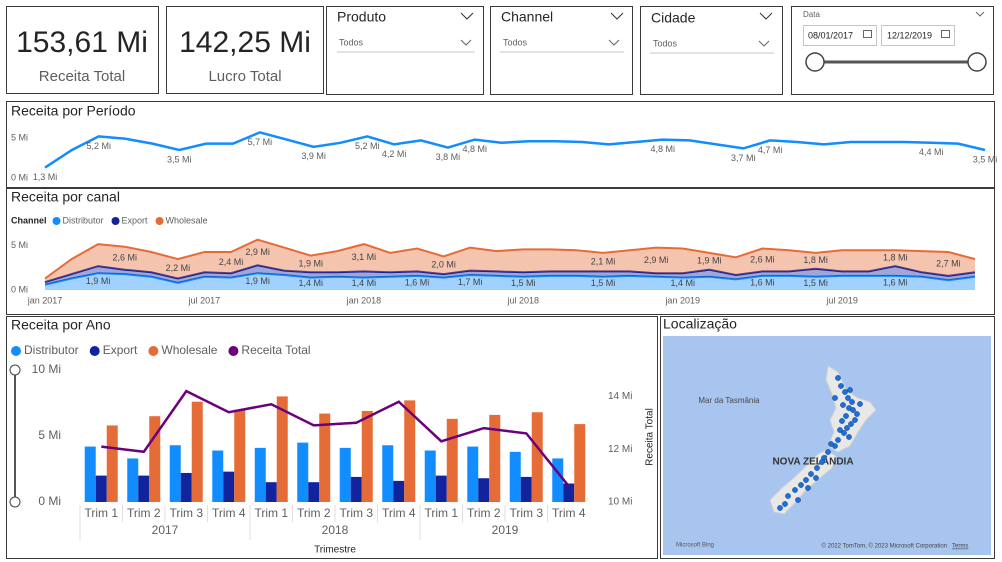  What do you see at coordinates (61, 325) in the screenshot?
I see `chart-title: Receita por Ano` at bounding box center [61, 325].